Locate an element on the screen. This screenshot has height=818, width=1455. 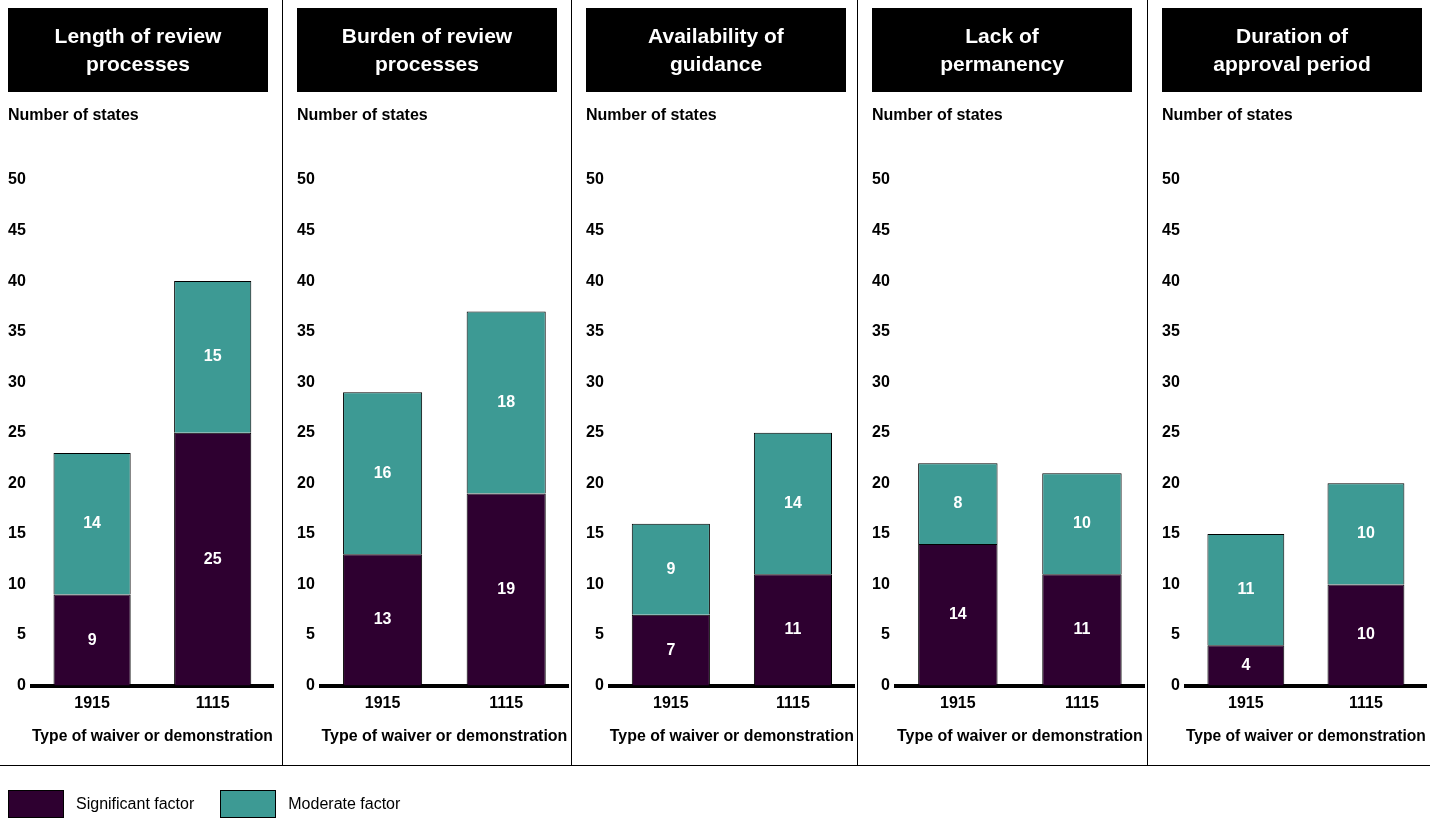
legend-label: Moderate factor is located at coordinates (344, 804).